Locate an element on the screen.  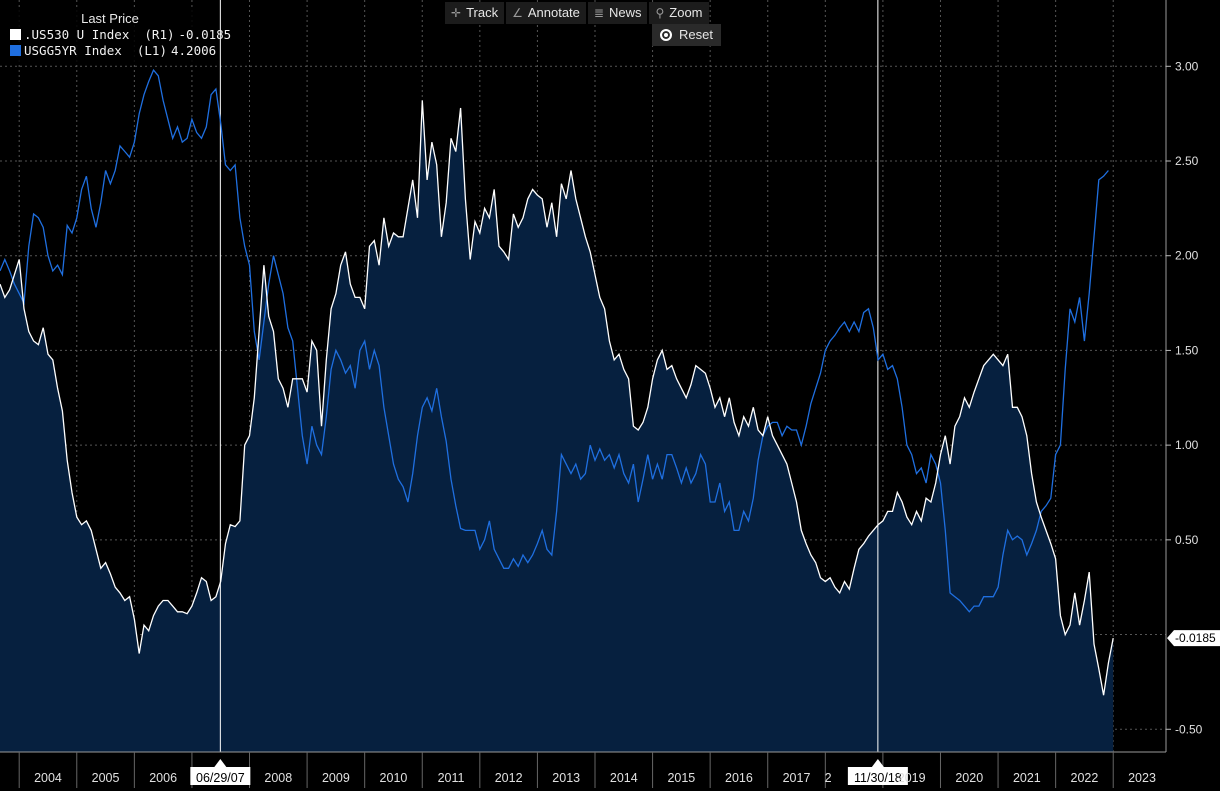
legend-item-5yr: USGG5YR Index (L1) 4.2006 is located at coordinates (108, 50).